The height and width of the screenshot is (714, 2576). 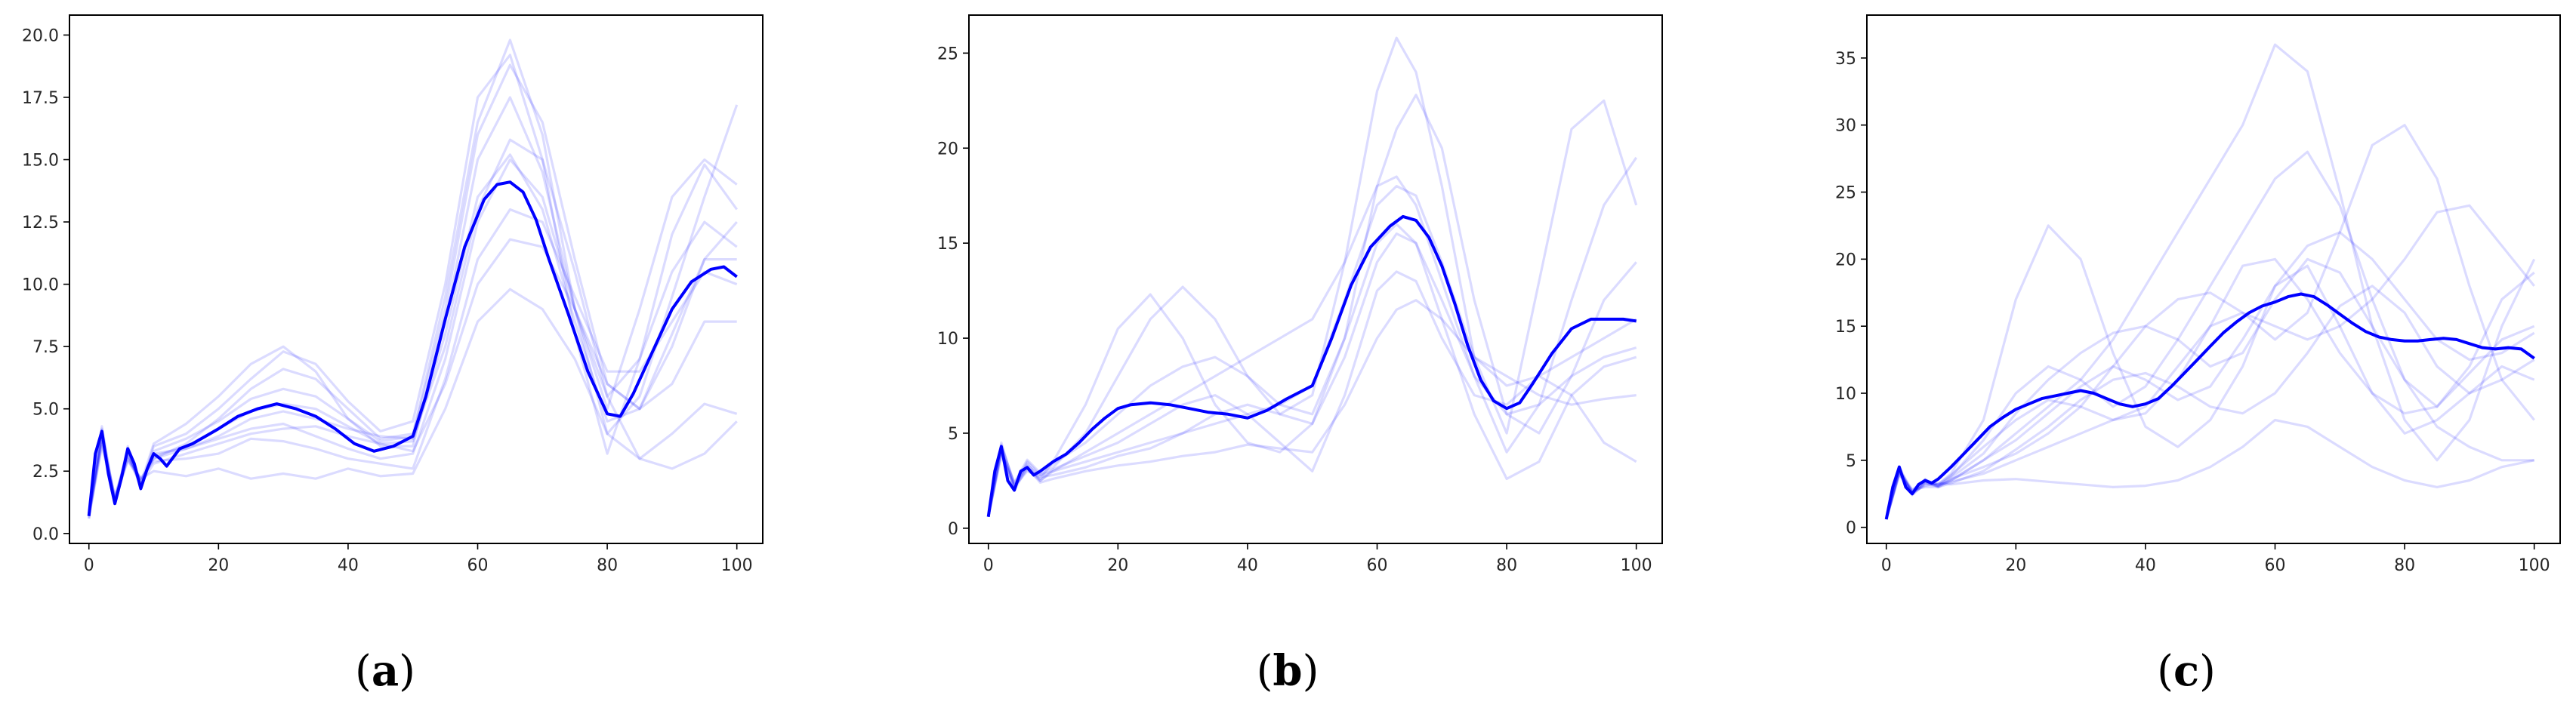 I want to click on x-tick-label-c-0: 0, so click(x=1886, y=565).